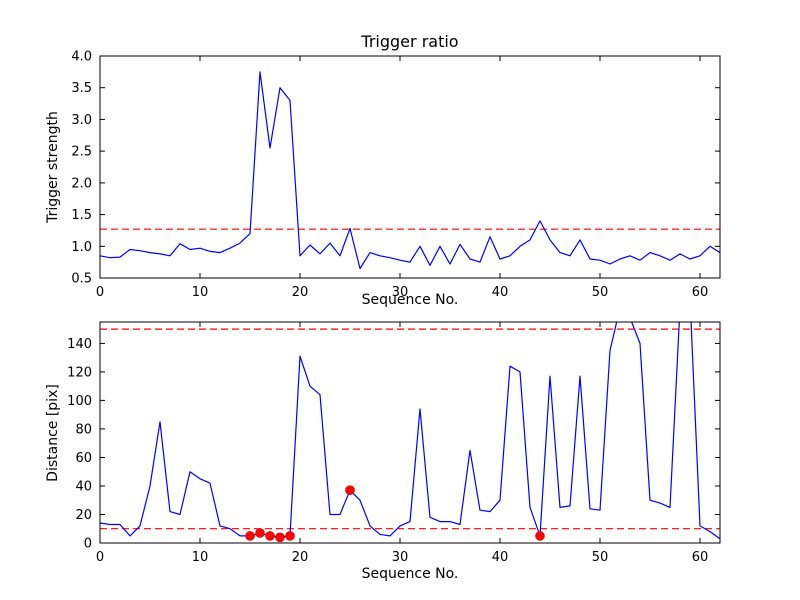  What do you see at coordinates (88, 544) in the screenshot?
I see `y-tick-label: 0` at bounding box center [88, 544].